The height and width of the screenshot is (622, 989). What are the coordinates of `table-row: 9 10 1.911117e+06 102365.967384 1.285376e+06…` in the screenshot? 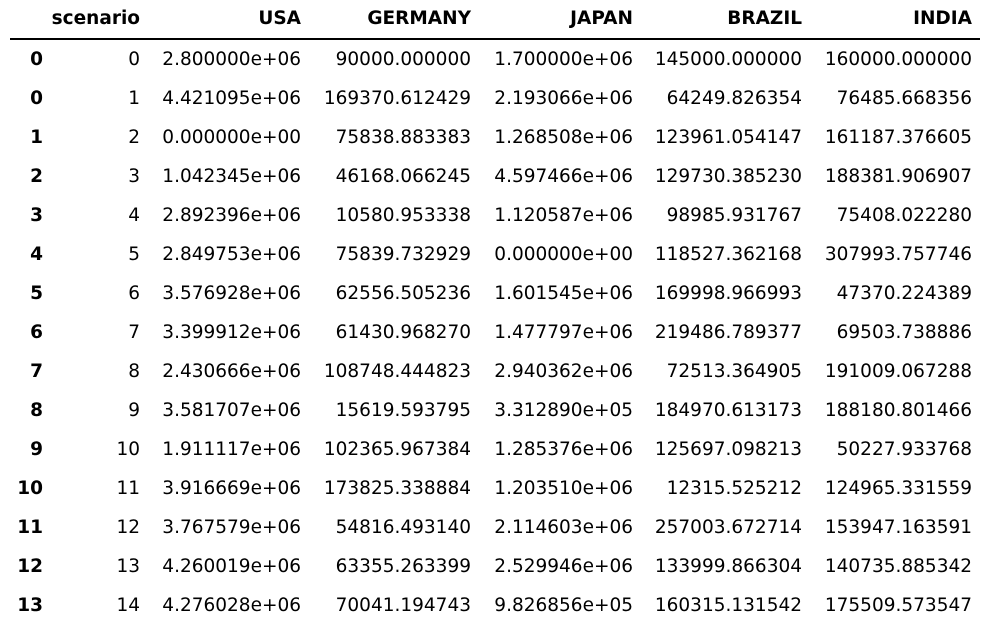 It's located at (495, 449).